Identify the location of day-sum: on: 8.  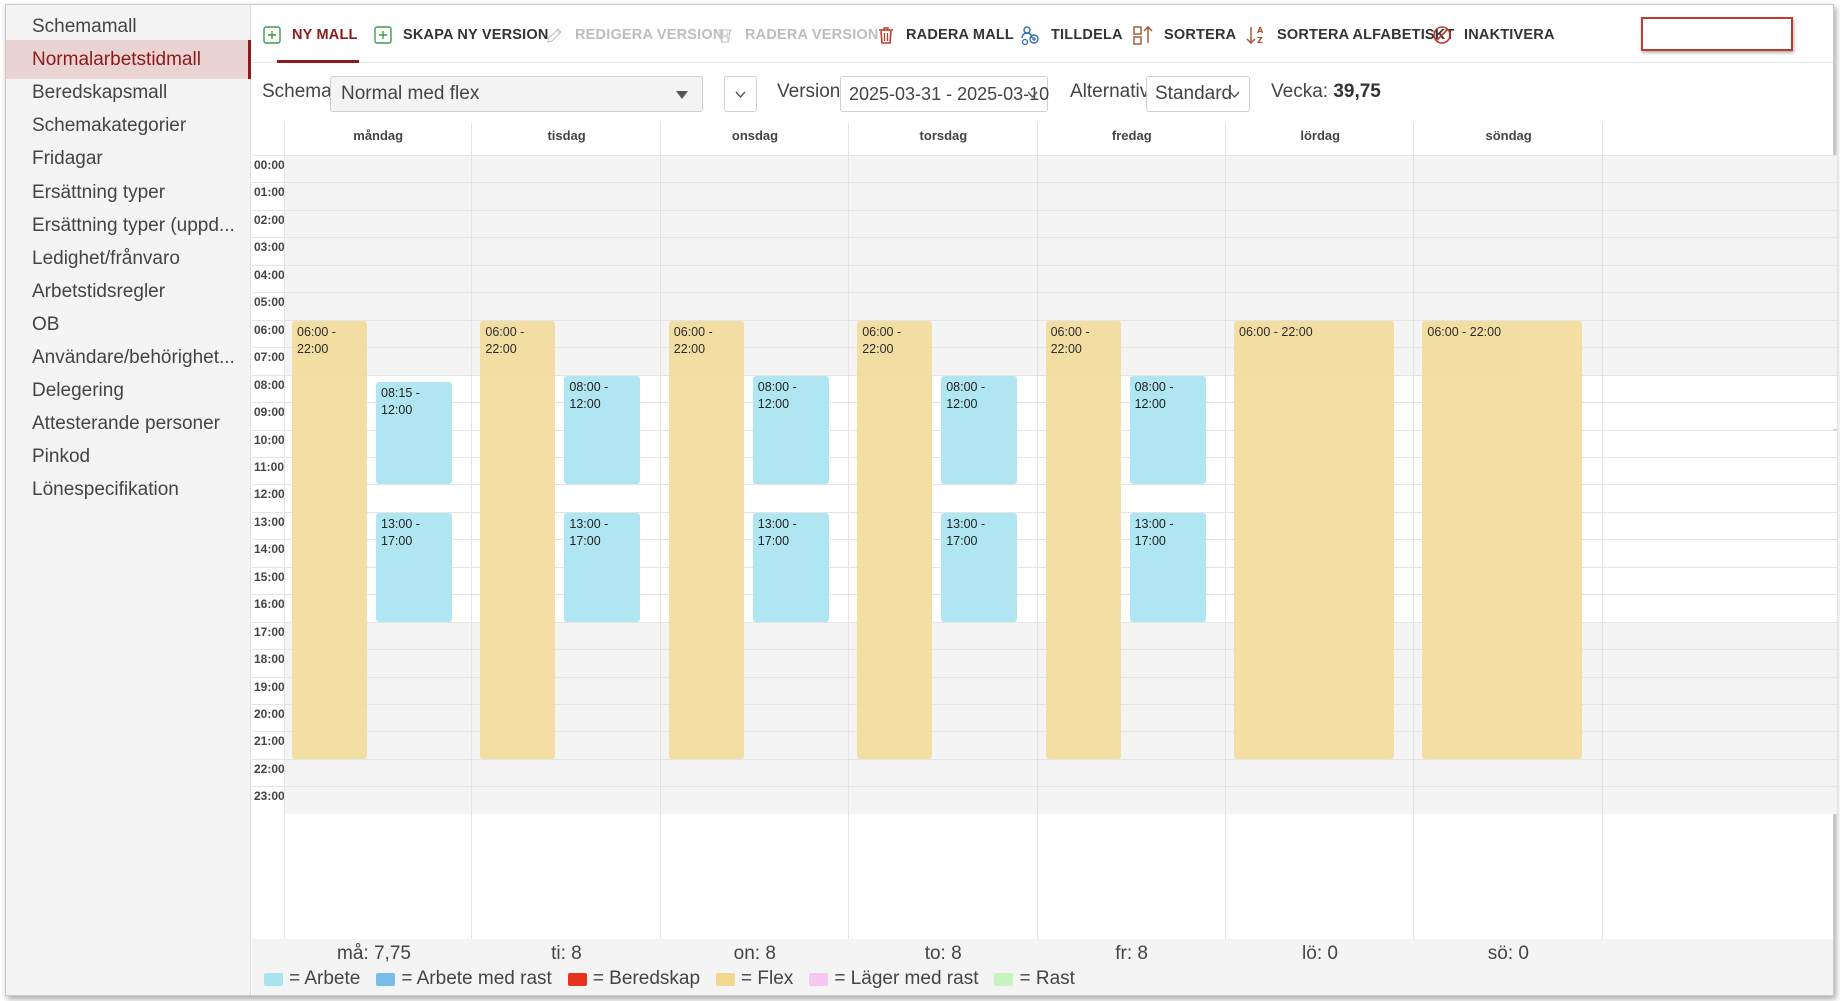
(754, 953).